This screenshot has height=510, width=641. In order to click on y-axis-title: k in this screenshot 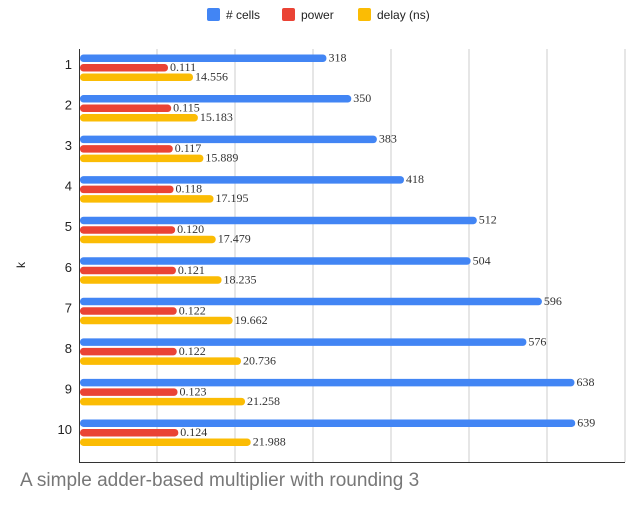, I will do `click(21, 264)`.